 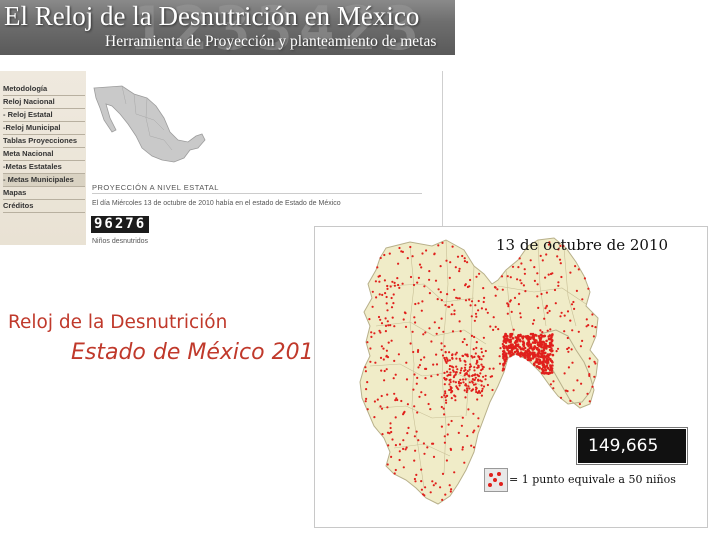 I want to click on nav-item-reloj-nacional: Reloj Nacional, so click(x=44, y=102).